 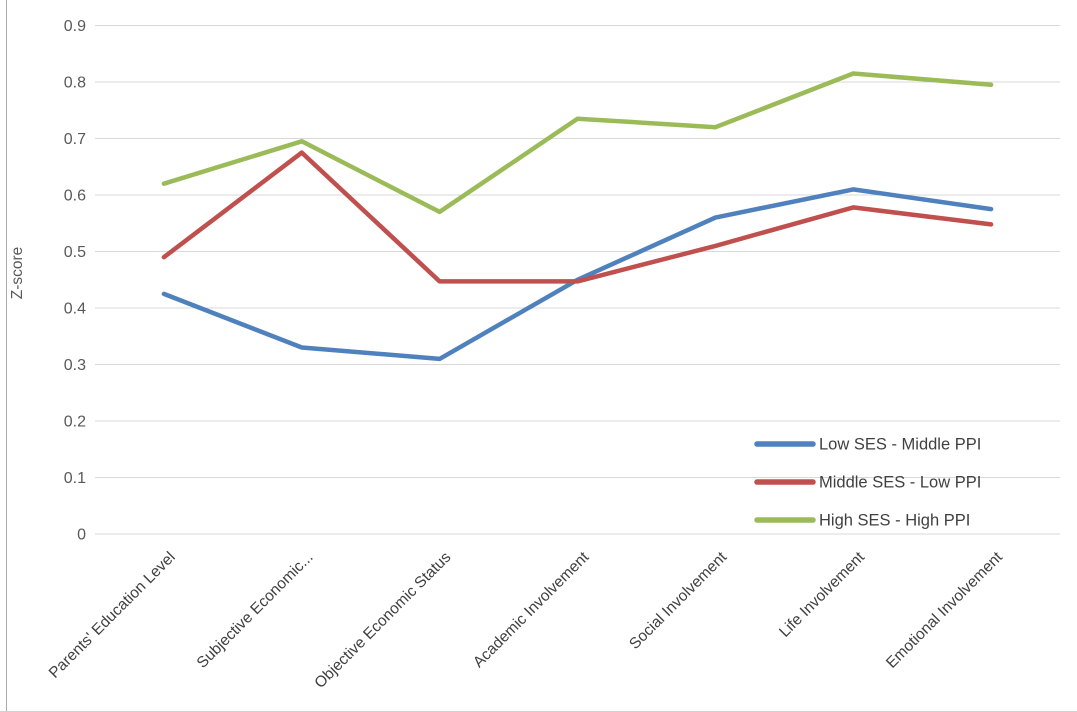 I want to click on y-tick-label: 0.6, so click(x=75, y=196).